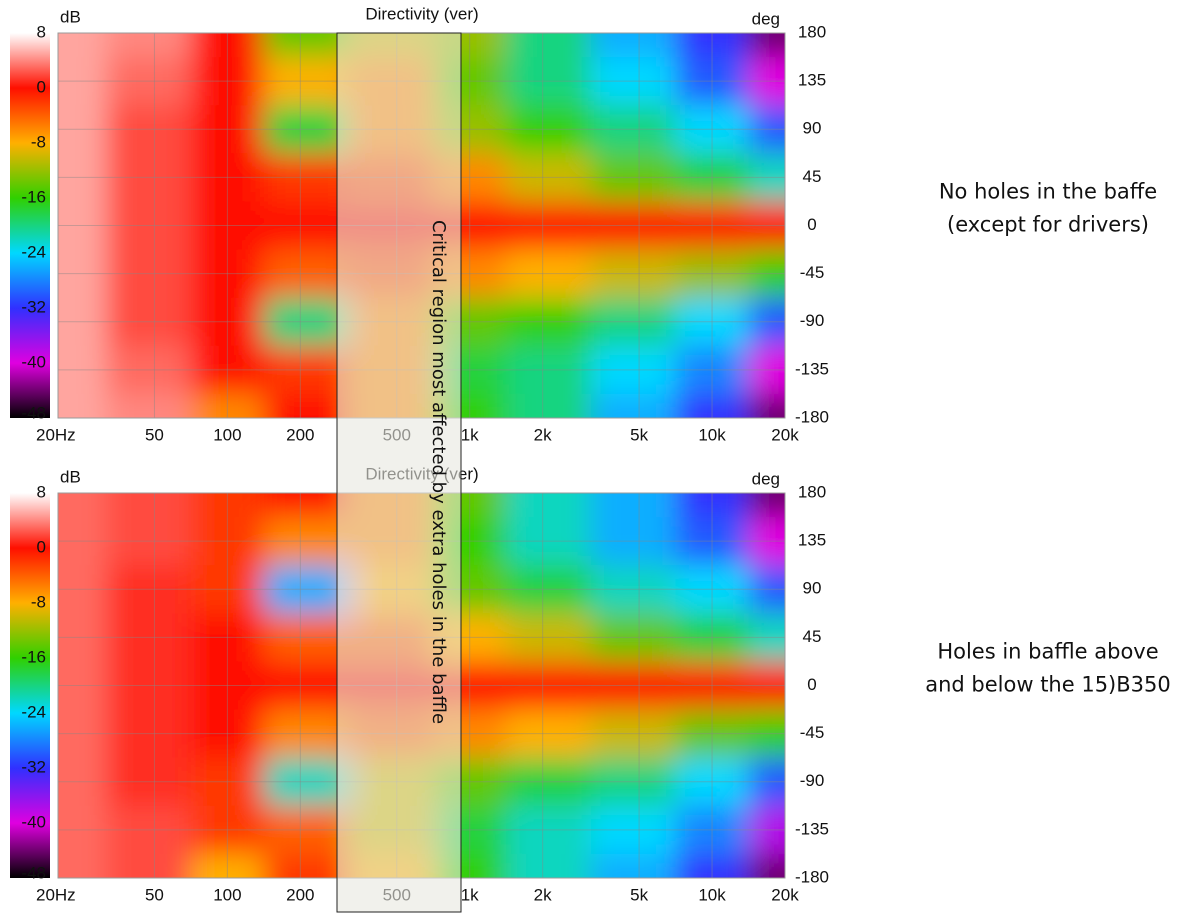 Image resolution: width=1200 pixels, height=914 pixels. What do you see at coordinates (812, 176) in the screenshot?
I see `y-tick-label: 45` at bounding box center [812, 176].